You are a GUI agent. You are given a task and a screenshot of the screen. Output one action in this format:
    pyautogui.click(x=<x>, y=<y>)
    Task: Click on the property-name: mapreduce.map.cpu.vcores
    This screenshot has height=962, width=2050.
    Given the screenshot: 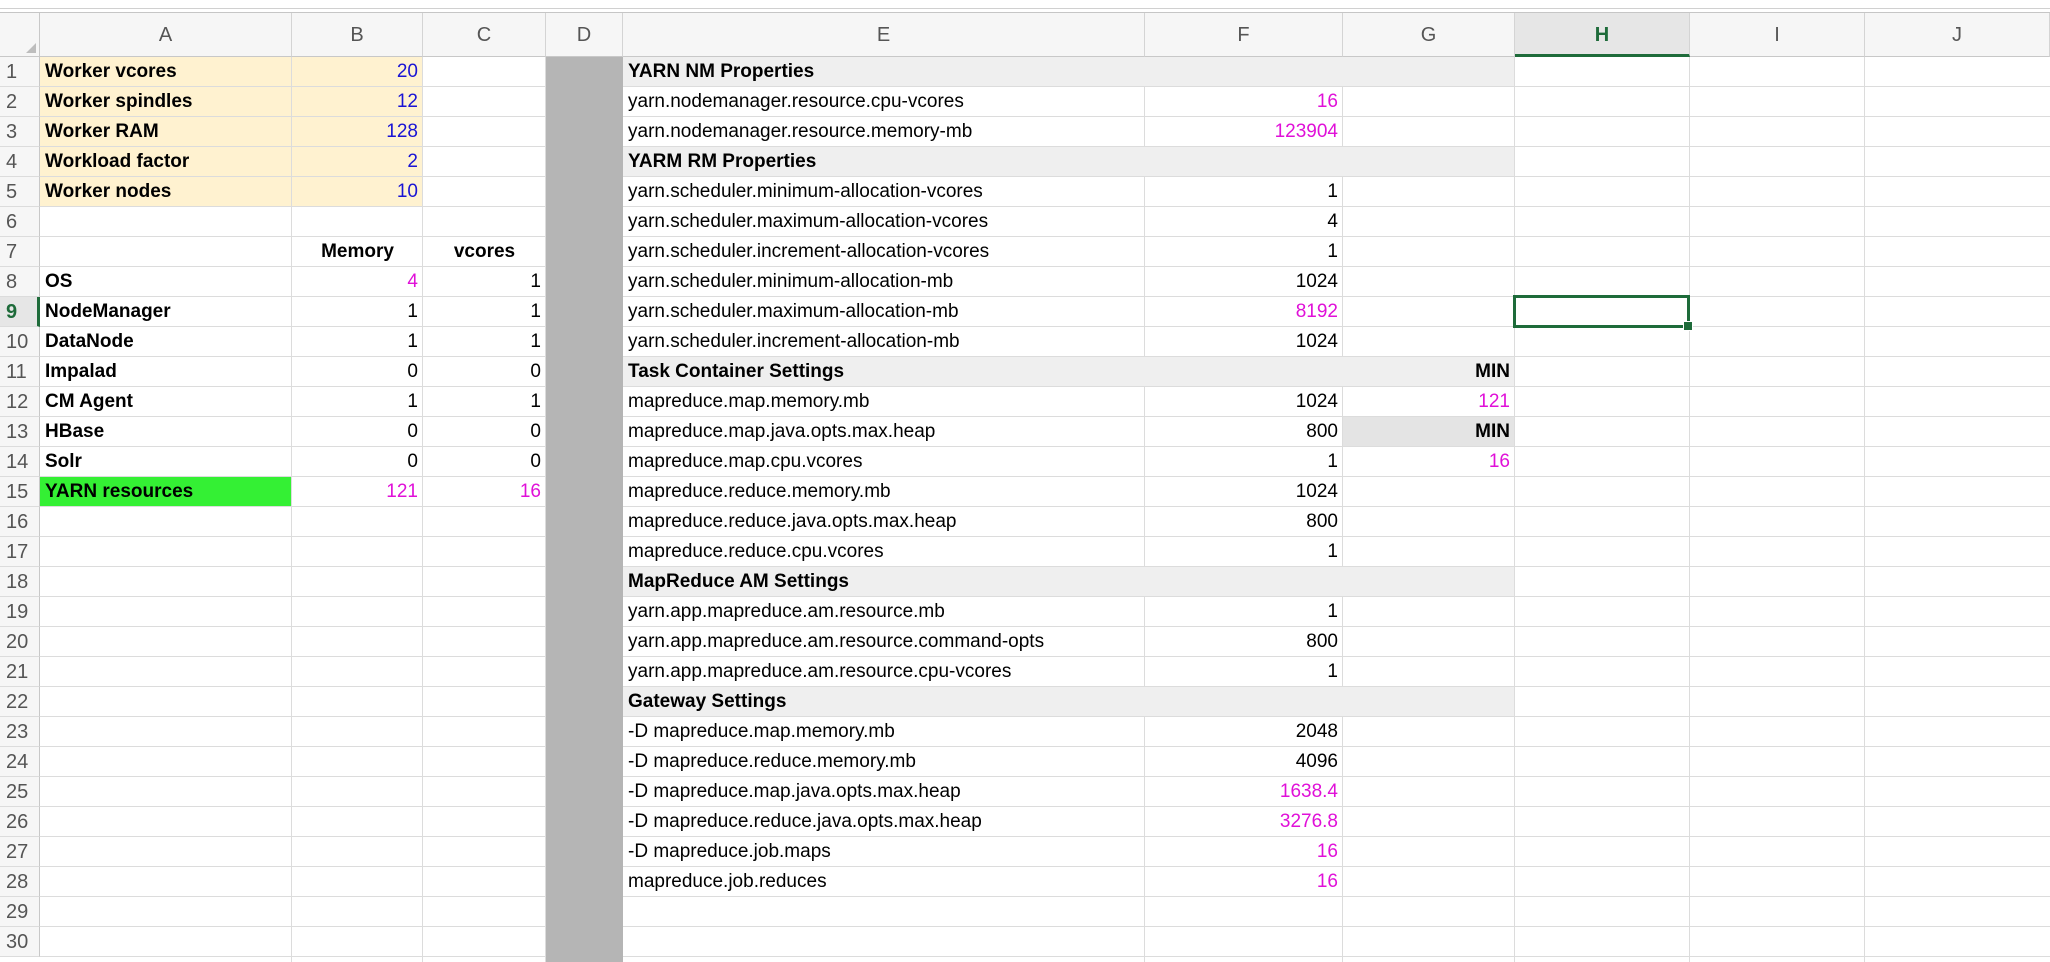 What is the action you would take?
    pyautogui.click(x=745, y=461)
    